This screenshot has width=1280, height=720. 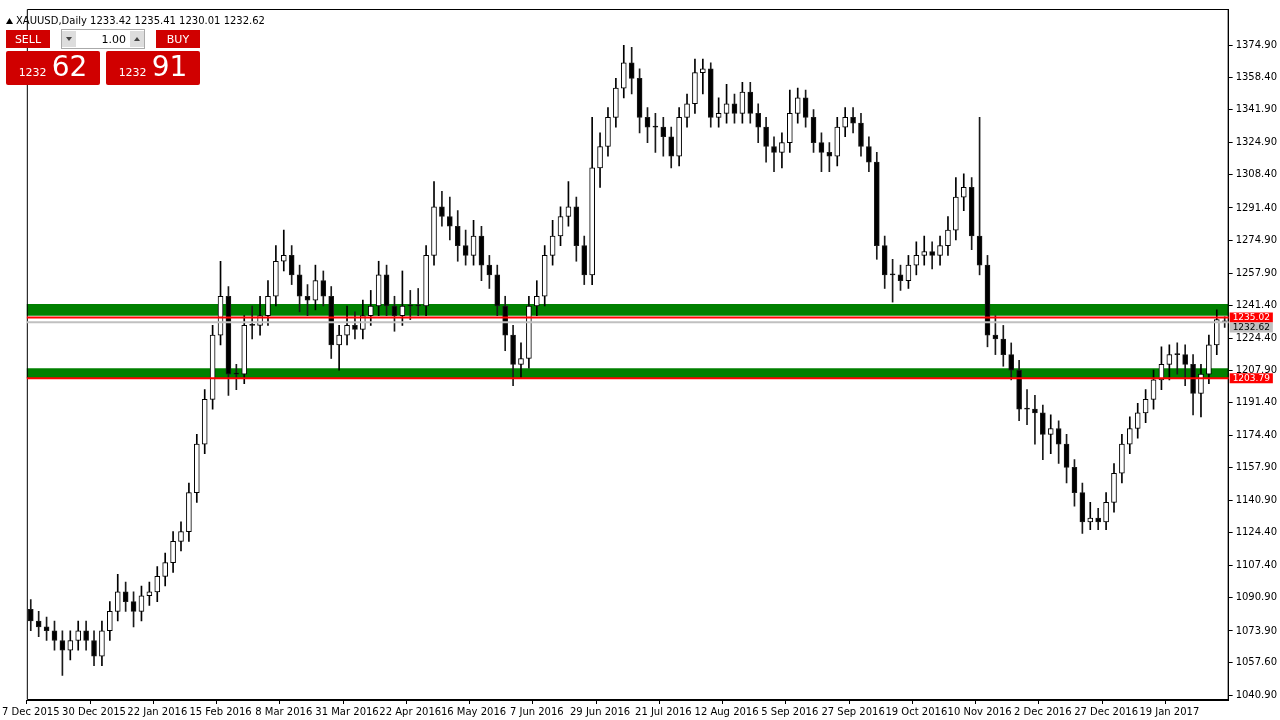 What do you see at coordinates (1256, 662) in the screenshot?
I see `y-tick-label: 1057.60` at bounding box center [1256, 662].